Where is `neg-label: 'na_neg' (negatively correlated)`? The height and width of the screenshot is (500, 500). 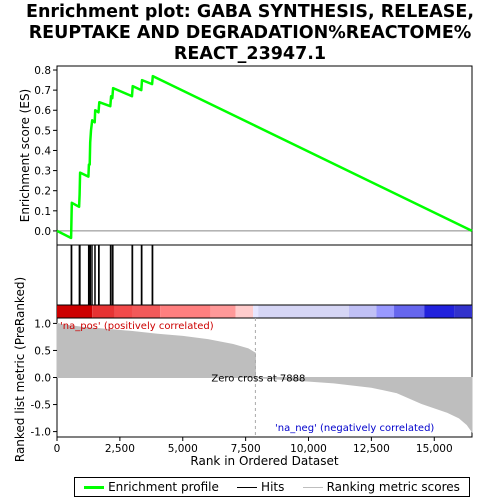
neg-label: 'na_neg' (negatively correlated) is located at coordinates (354, 428).